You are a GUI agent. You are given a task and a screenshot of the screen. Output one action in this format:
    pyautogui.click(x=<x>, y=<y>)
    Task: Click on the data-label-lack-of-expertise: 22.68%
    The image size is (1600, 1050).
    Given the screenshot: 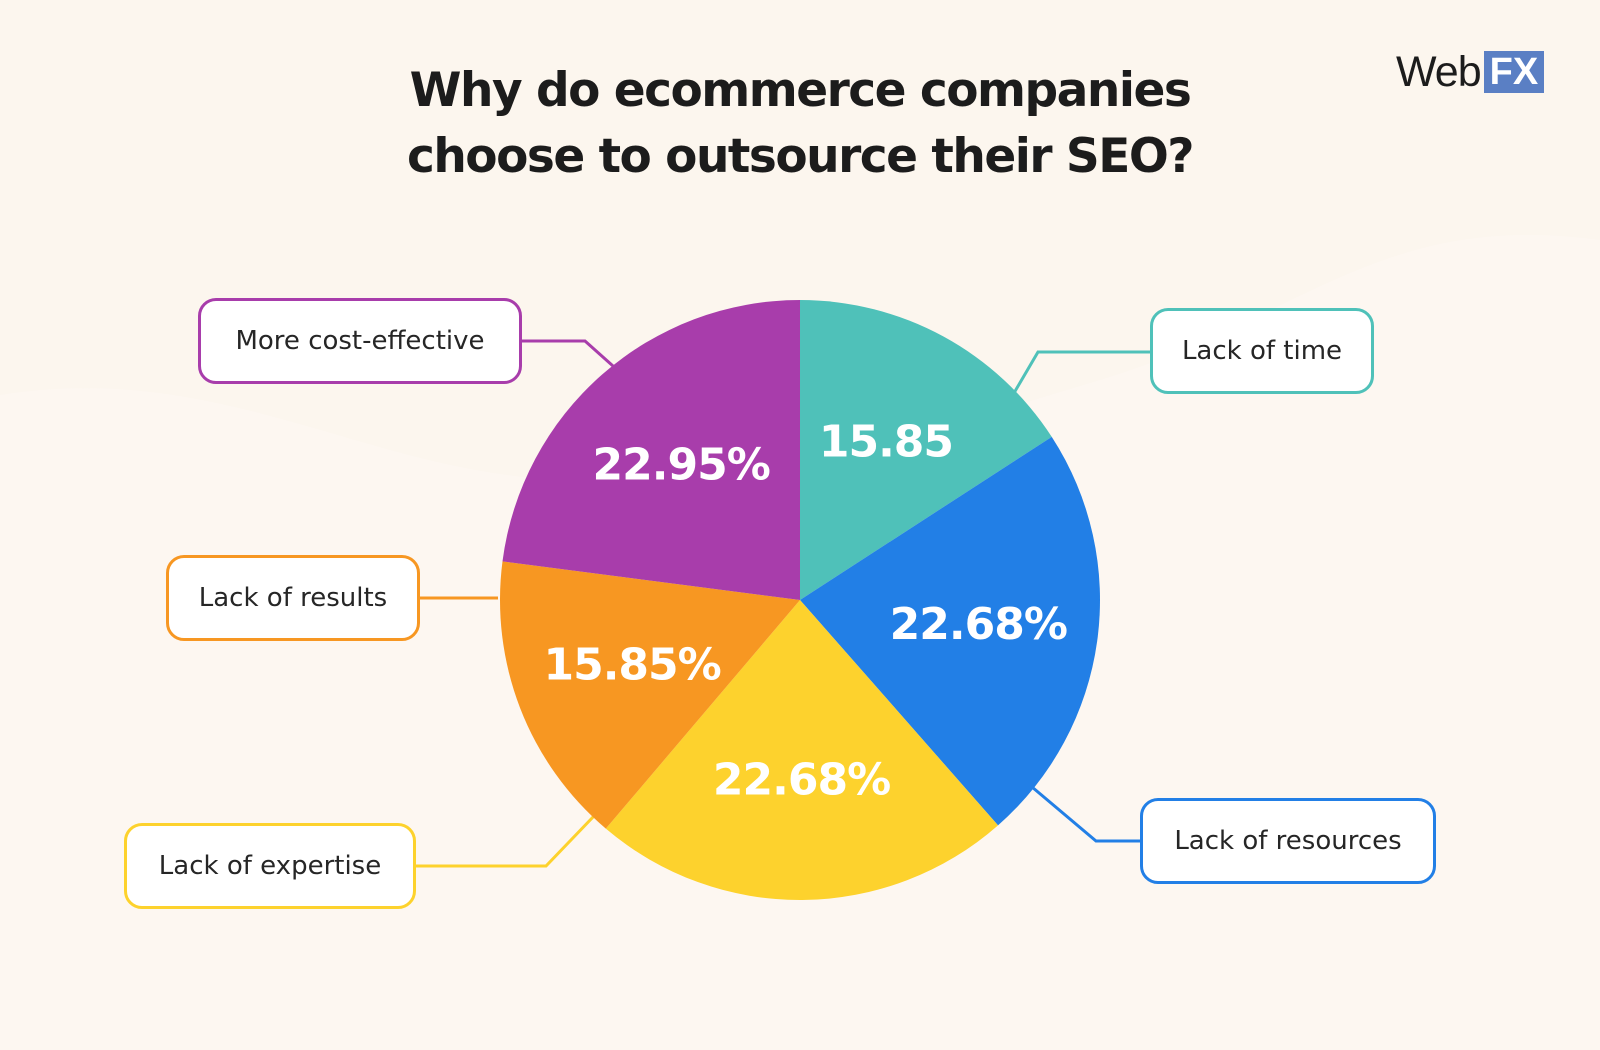 What is the action you would take?
    pyautogui.click(x=801, y=779)
    